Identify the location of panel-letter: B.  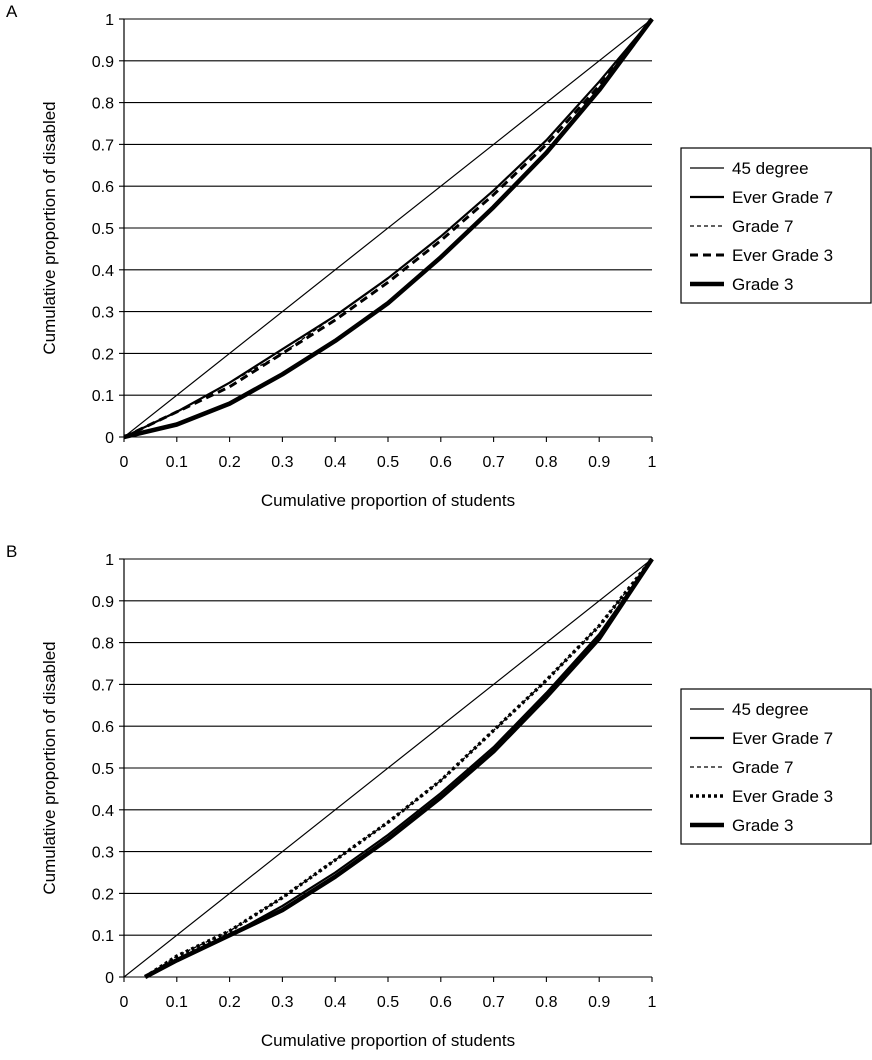
(11, 551).